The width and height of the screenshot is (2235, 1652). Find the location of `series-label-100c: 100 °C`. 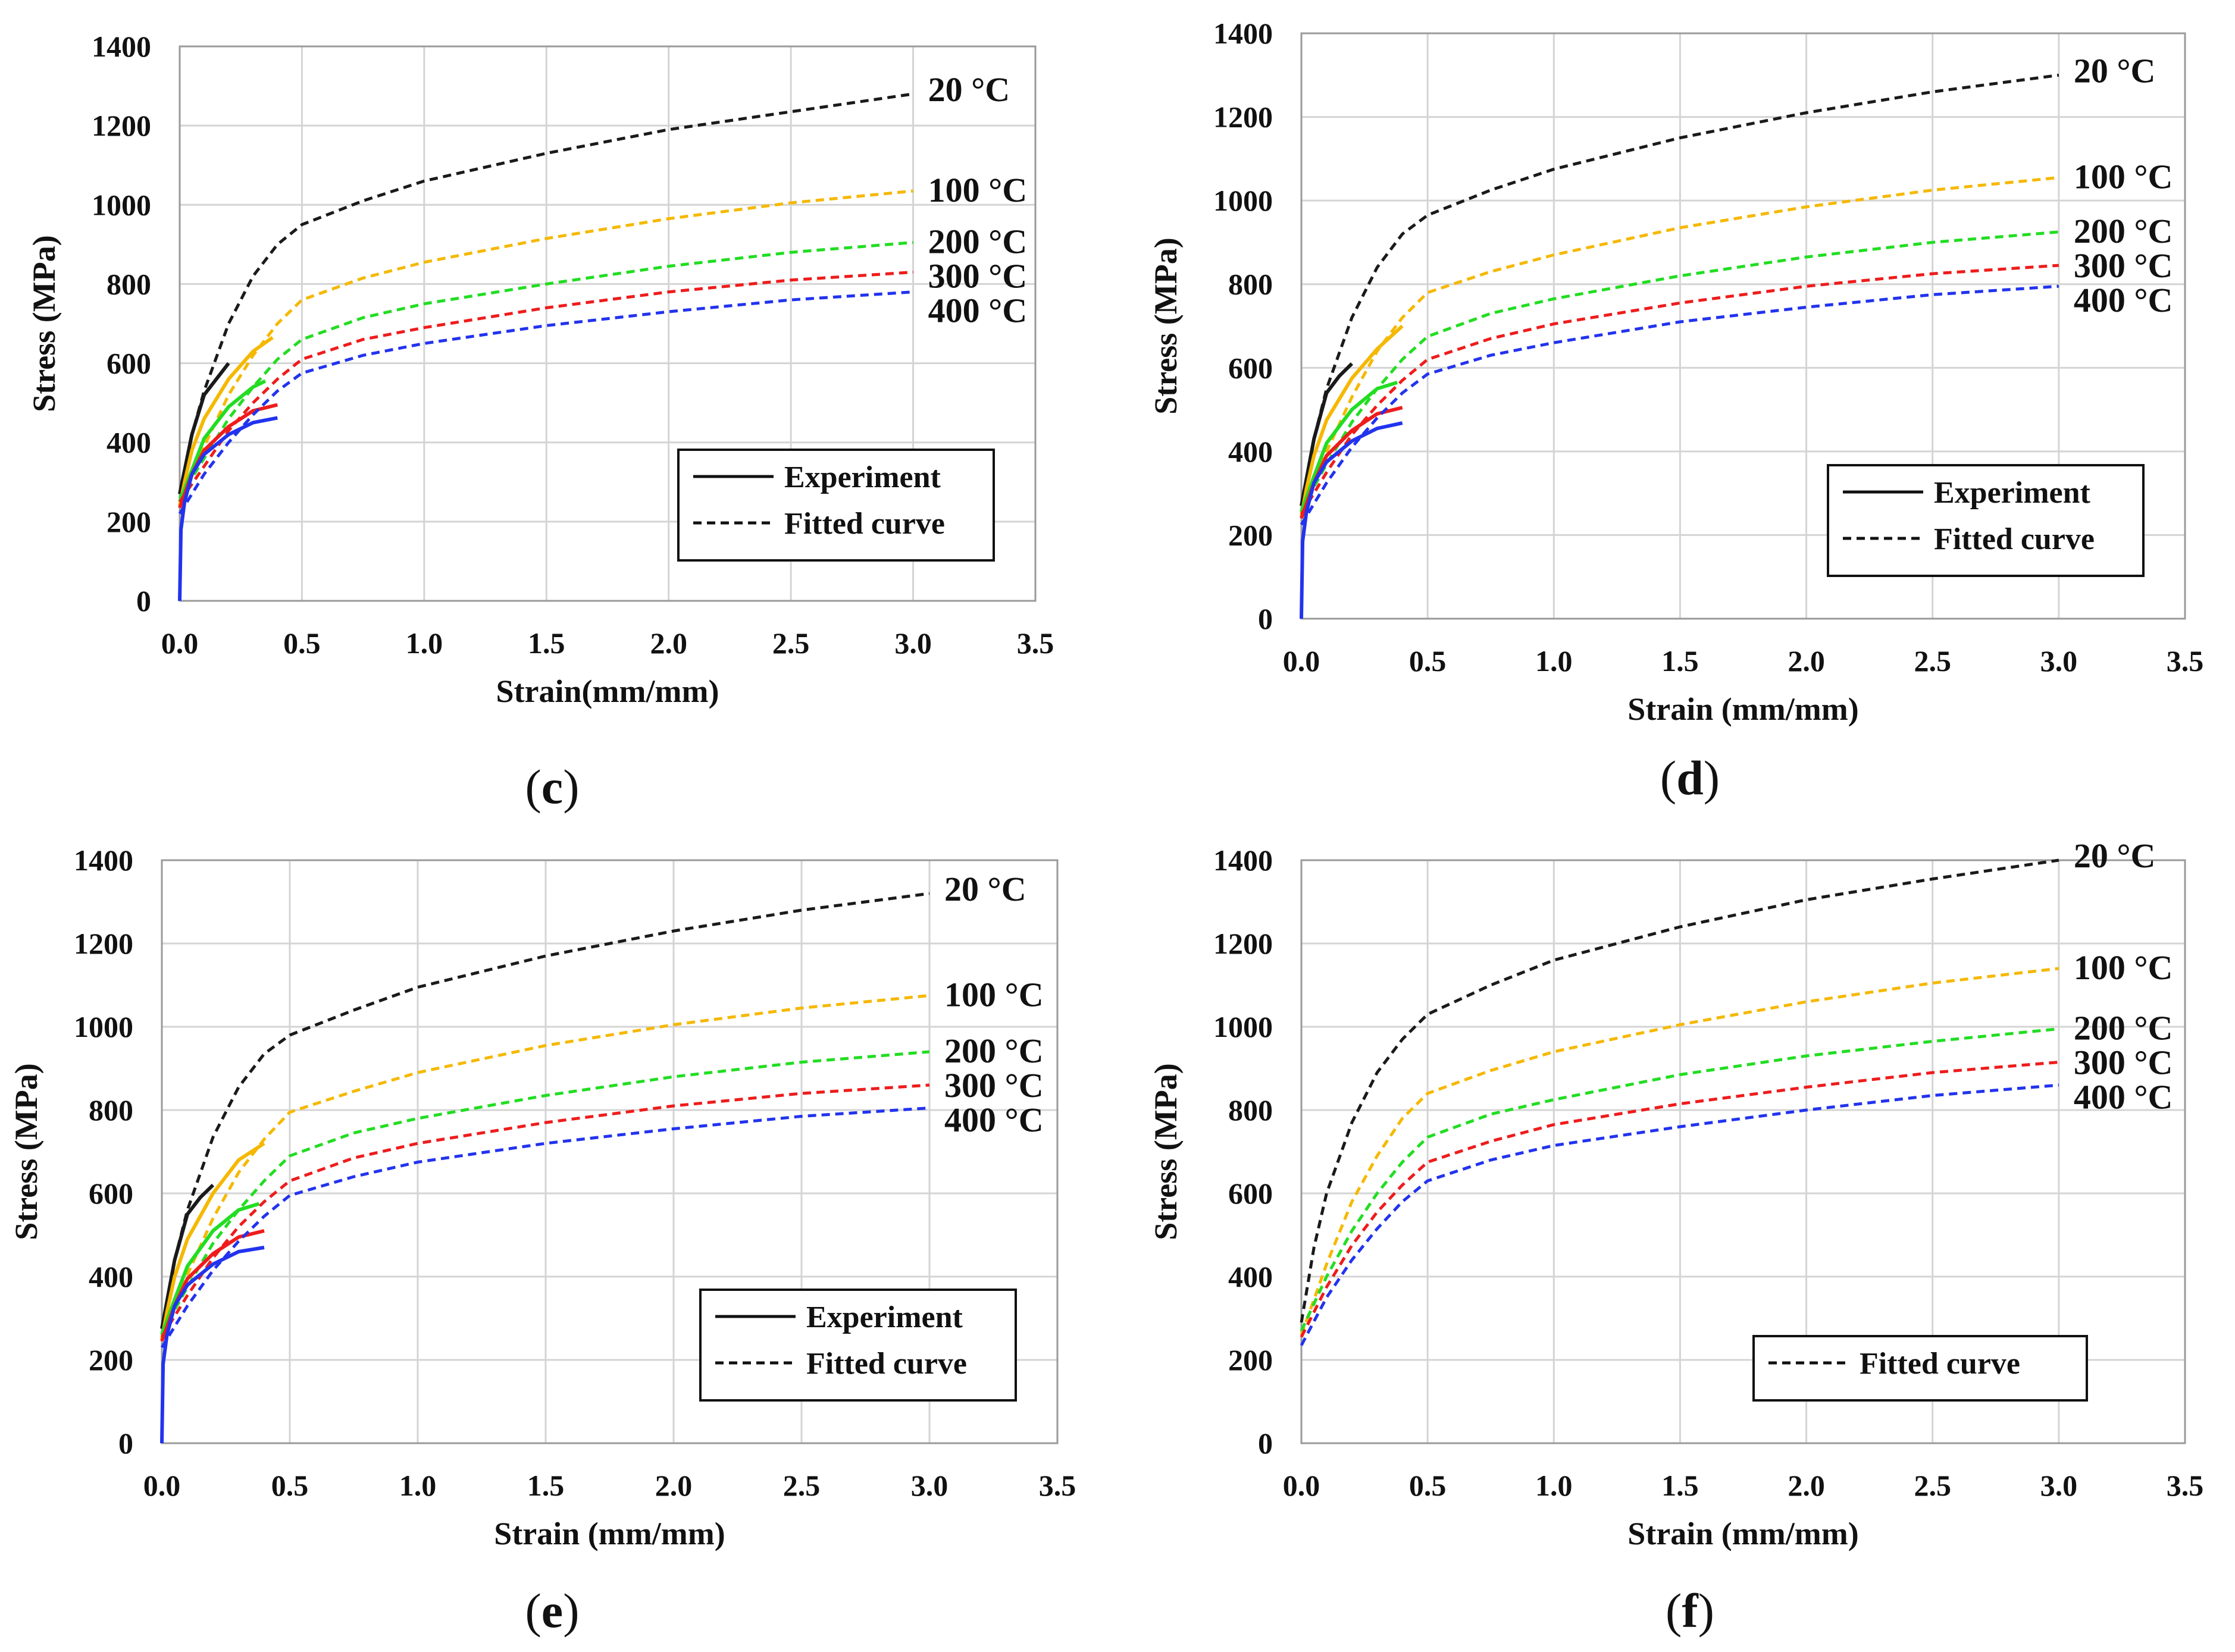

series-label-100c: 100 °C is located at coordinates (2123, 176).